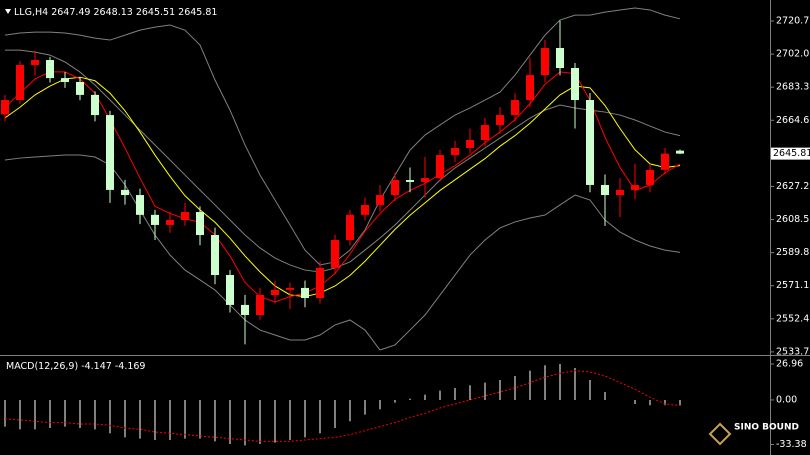 The image size is (810, 455). I want to click on y-tick-label: 2720.75, so click(793, 21).